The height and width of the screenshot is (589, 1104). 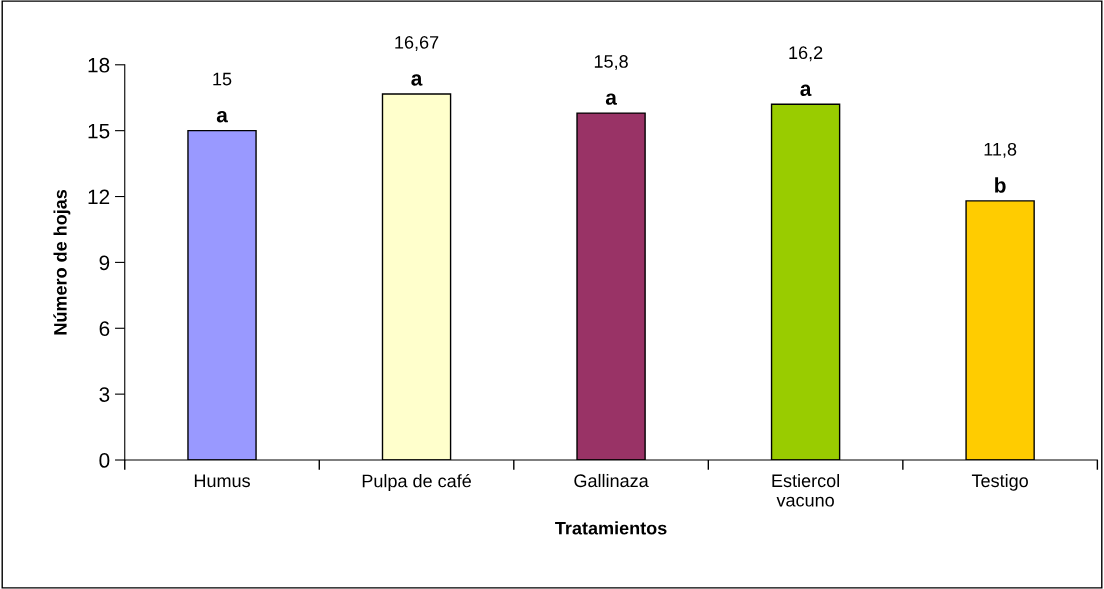 What do you see at coordinates (104, 460) in the screenshot?
I see `y-tick-label: 0` at bounding box center [104, 460].